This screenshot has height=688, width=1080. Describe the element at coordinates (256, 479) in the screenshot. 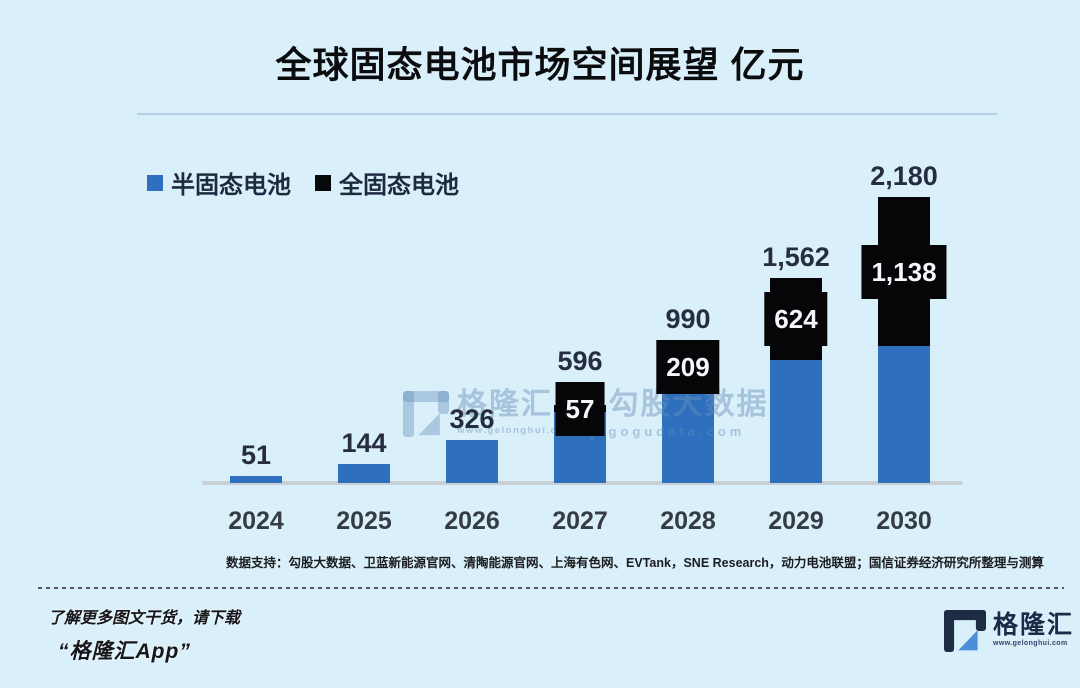

I see `bar-segment-semi-solid-2024` at that location.